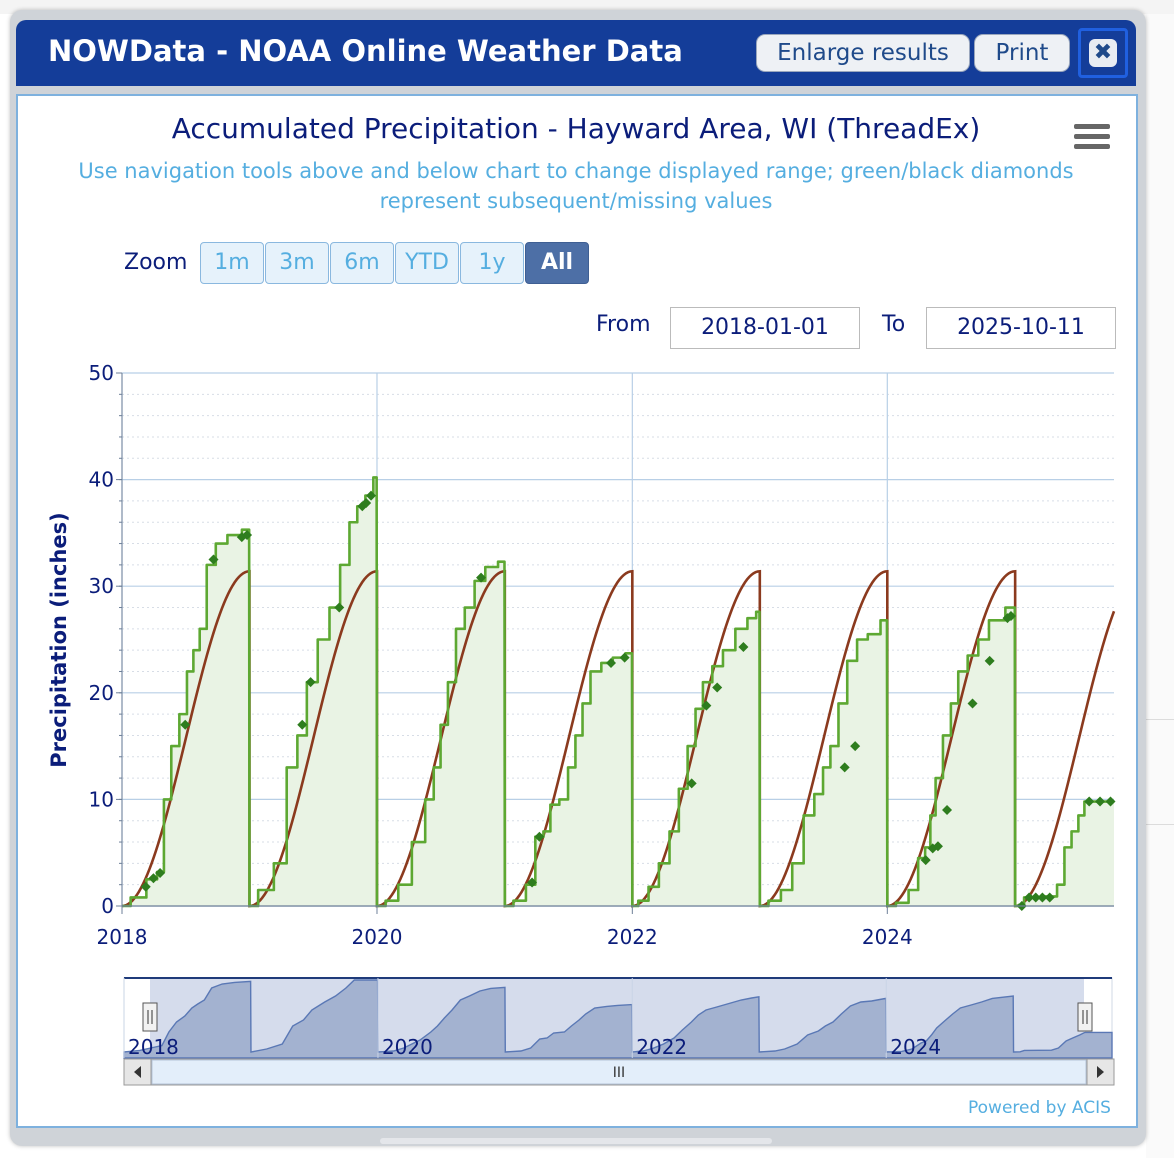  I want to click on zoom-all-button: All, so click(557, 263).